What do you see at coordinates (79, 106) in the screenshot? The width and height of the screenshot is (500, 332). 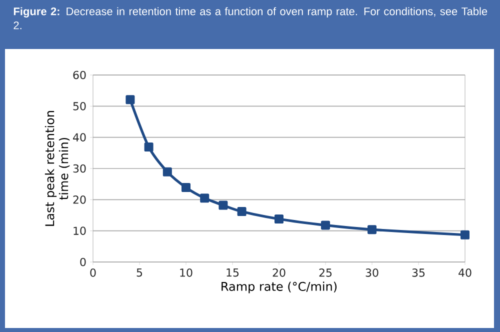 I see `y-tick-label: 50` at bounding box center [79, 106].